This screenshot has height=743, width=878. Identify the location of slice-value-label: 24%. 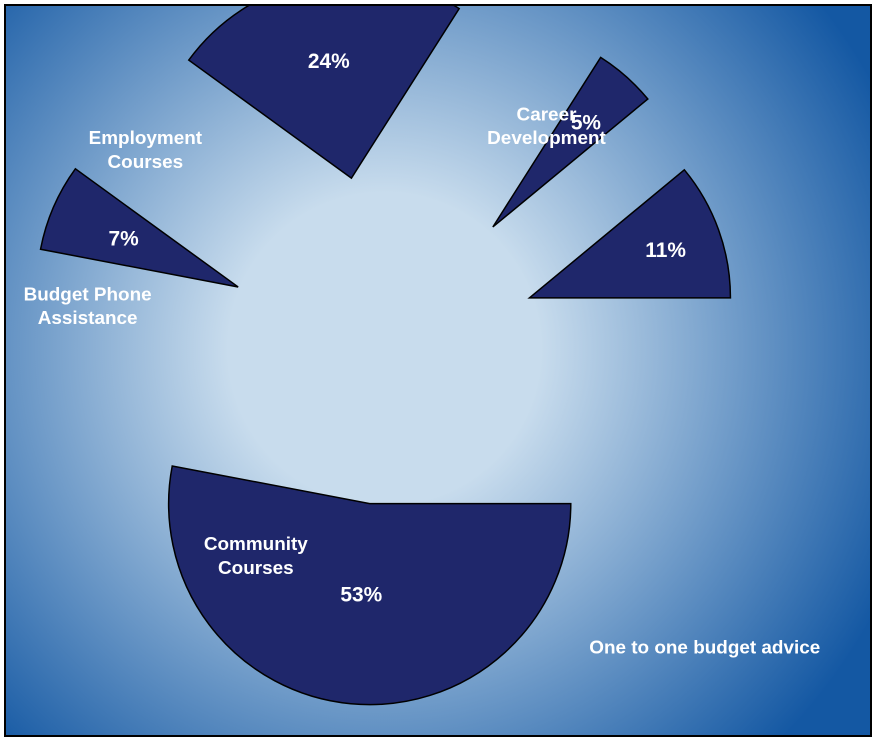
(329, 61).